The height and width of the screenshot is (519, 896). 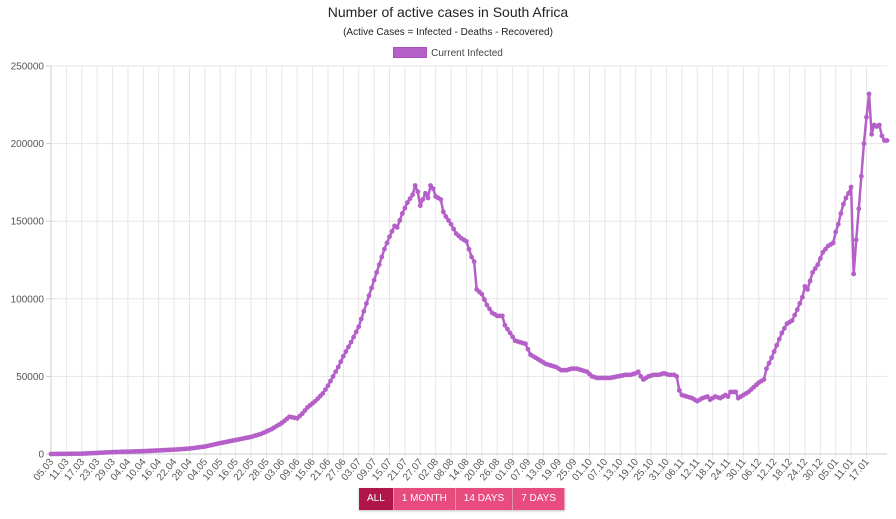 I want to click on range-button-1-month: 1 MONTH, so click(x=424, y=499).